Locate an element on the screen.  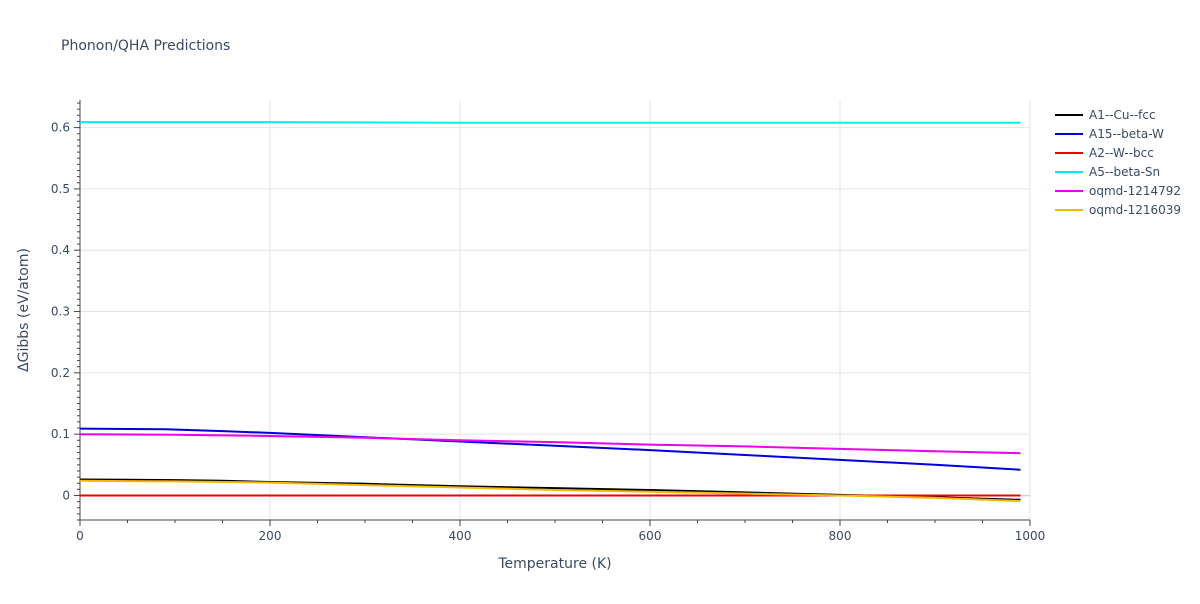
x-tick-label-5: 1000 is located at coordinates (1030, 536).